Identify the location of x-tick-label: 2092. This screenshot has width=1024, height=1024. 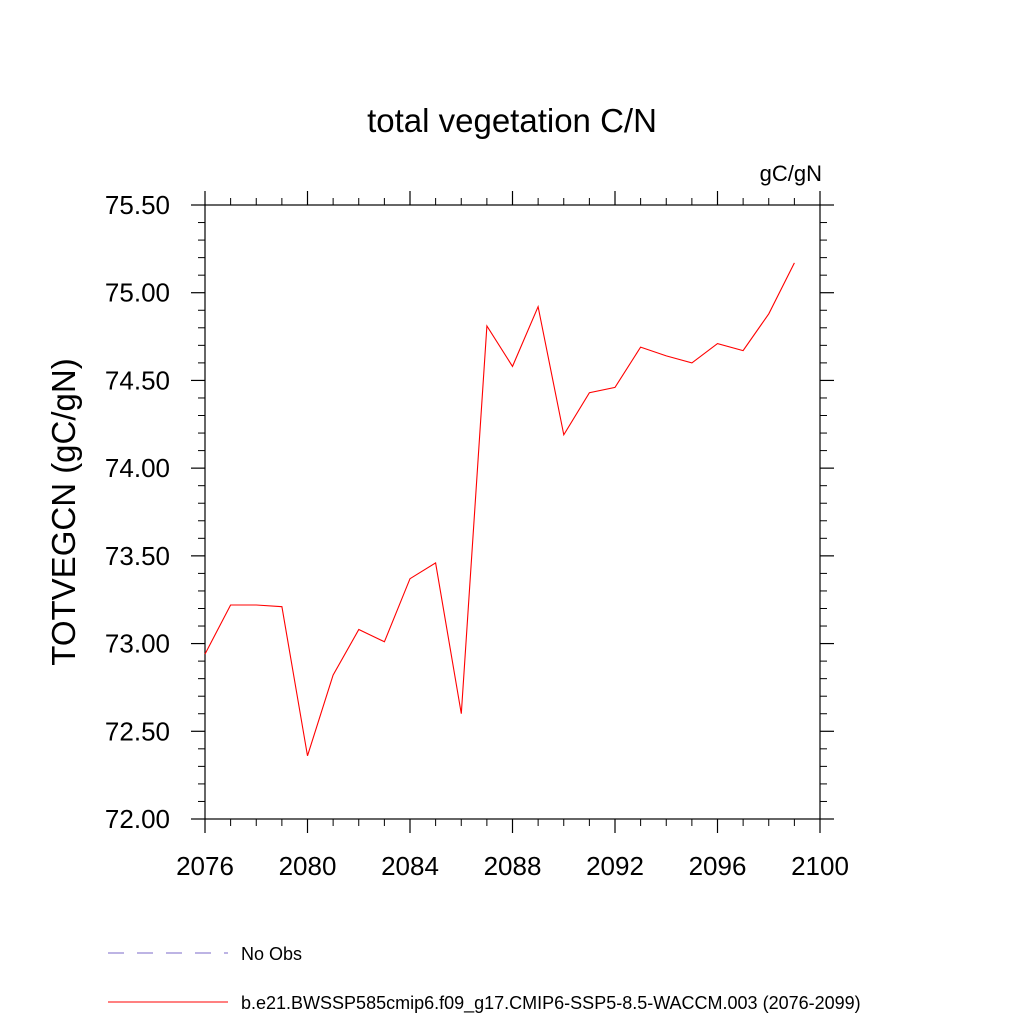
(615, 866).